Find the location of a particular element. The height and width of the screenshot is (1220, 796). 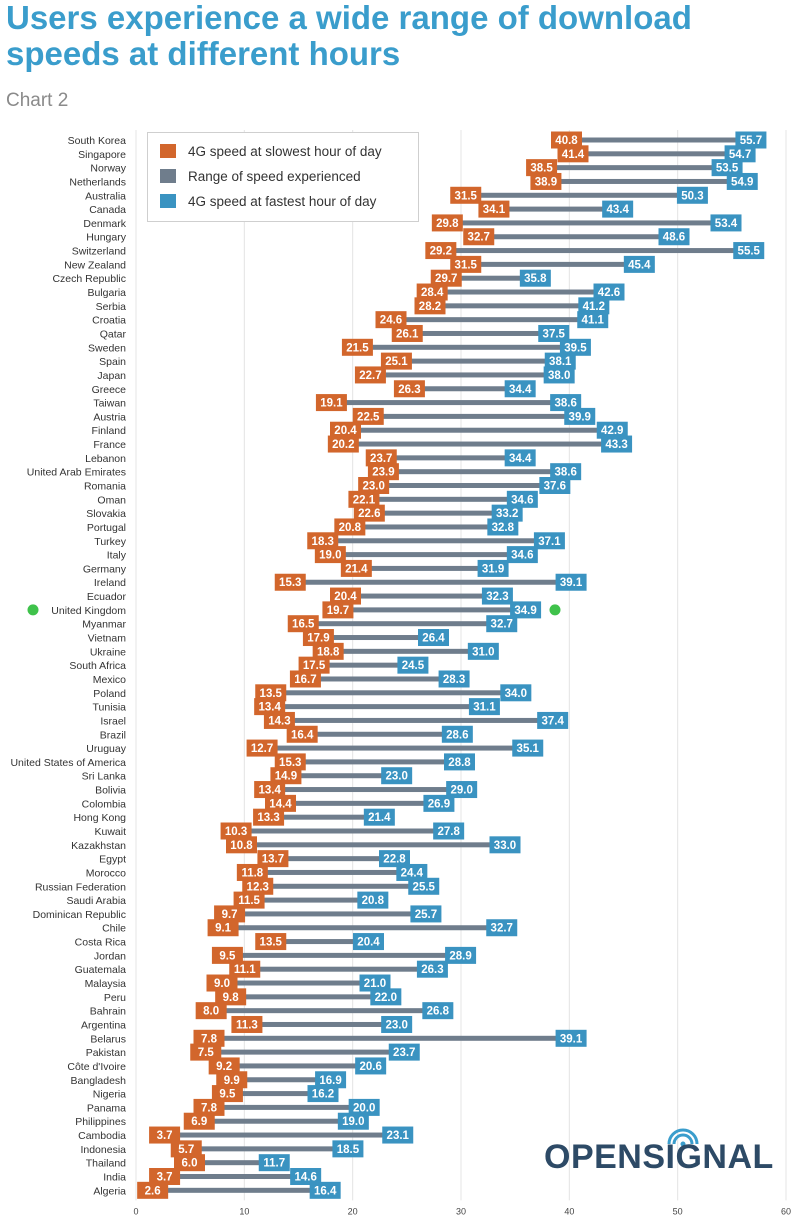

range-bar-austria is located at coordinates (474, 416).